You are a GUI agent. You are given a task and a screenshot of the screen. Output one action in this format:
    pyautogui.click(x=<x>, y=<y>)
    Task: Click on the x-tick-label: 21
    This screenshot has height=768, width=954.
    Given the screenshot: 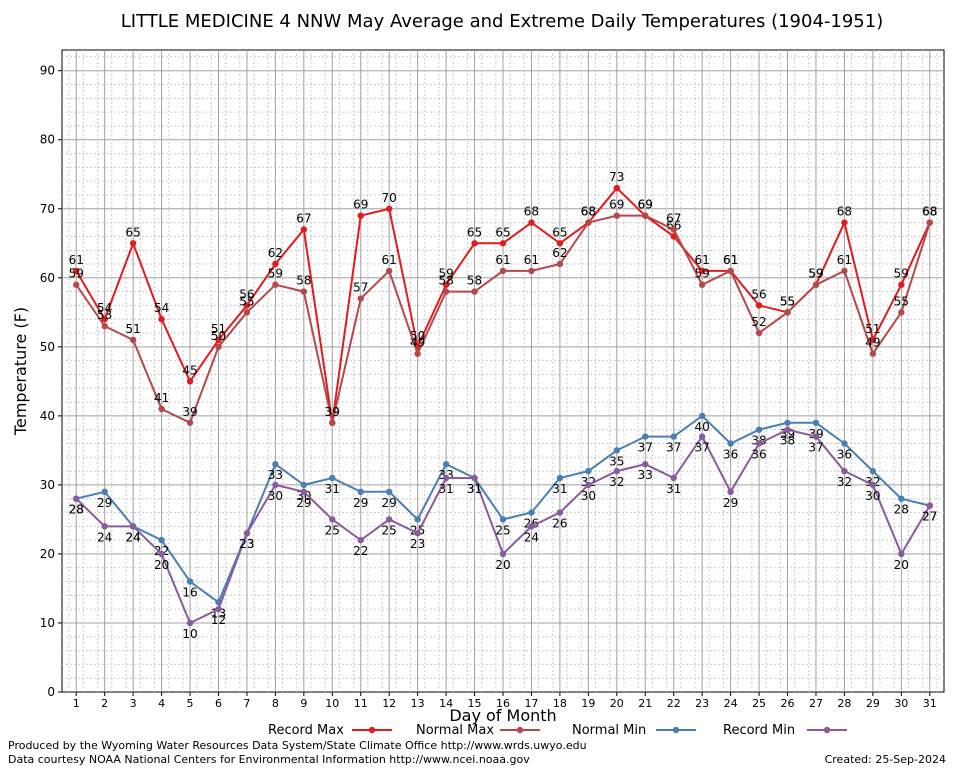 What is the action you would take?
    pyautogui.click(x=645, y=703)
    